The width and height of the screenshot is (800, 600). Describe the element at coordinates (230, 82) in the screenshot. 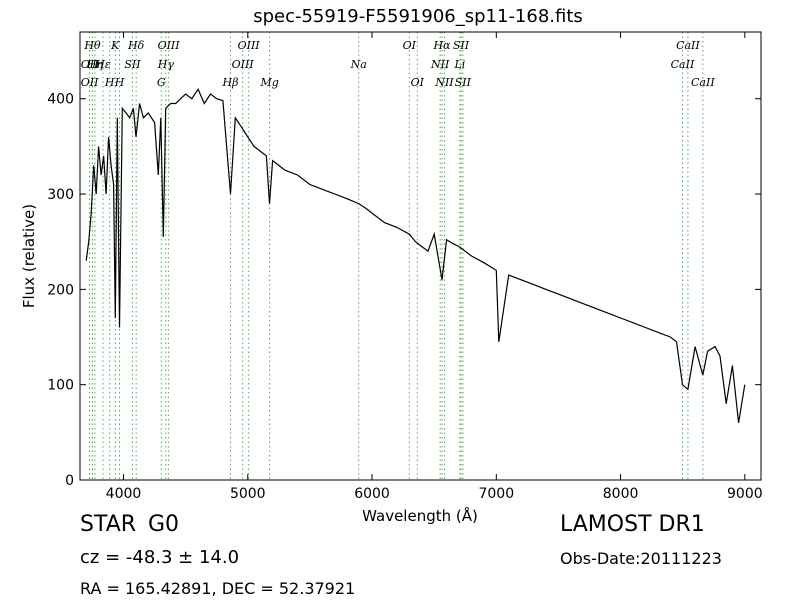

I see `line-label-13: Hβ` at that location.